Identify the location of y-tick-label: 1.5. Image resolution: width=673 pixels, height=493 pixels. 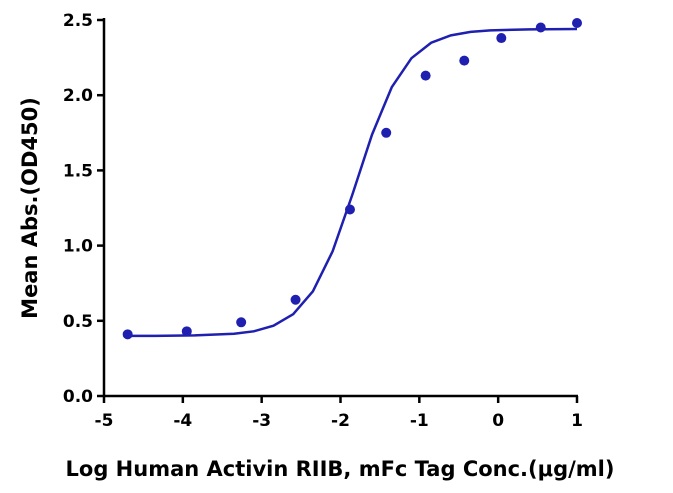
(78, 171).